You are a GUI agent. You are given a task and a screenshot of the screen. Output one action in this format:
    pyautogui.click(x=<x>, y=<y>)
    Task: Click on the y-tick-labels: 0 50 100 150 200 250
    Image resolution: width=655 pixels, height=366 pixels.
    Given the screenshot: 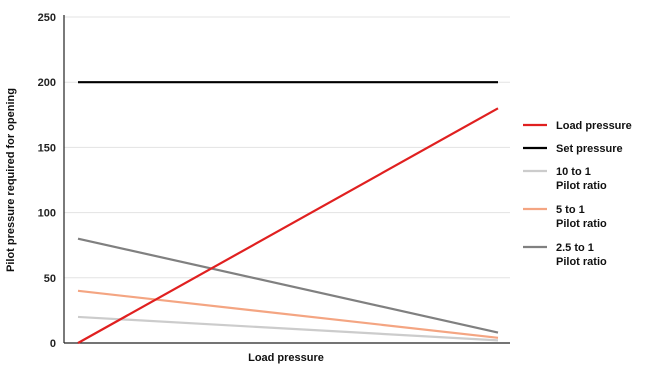 What is the action you would take?
    pyautogui.click(x=47, y=181)
    